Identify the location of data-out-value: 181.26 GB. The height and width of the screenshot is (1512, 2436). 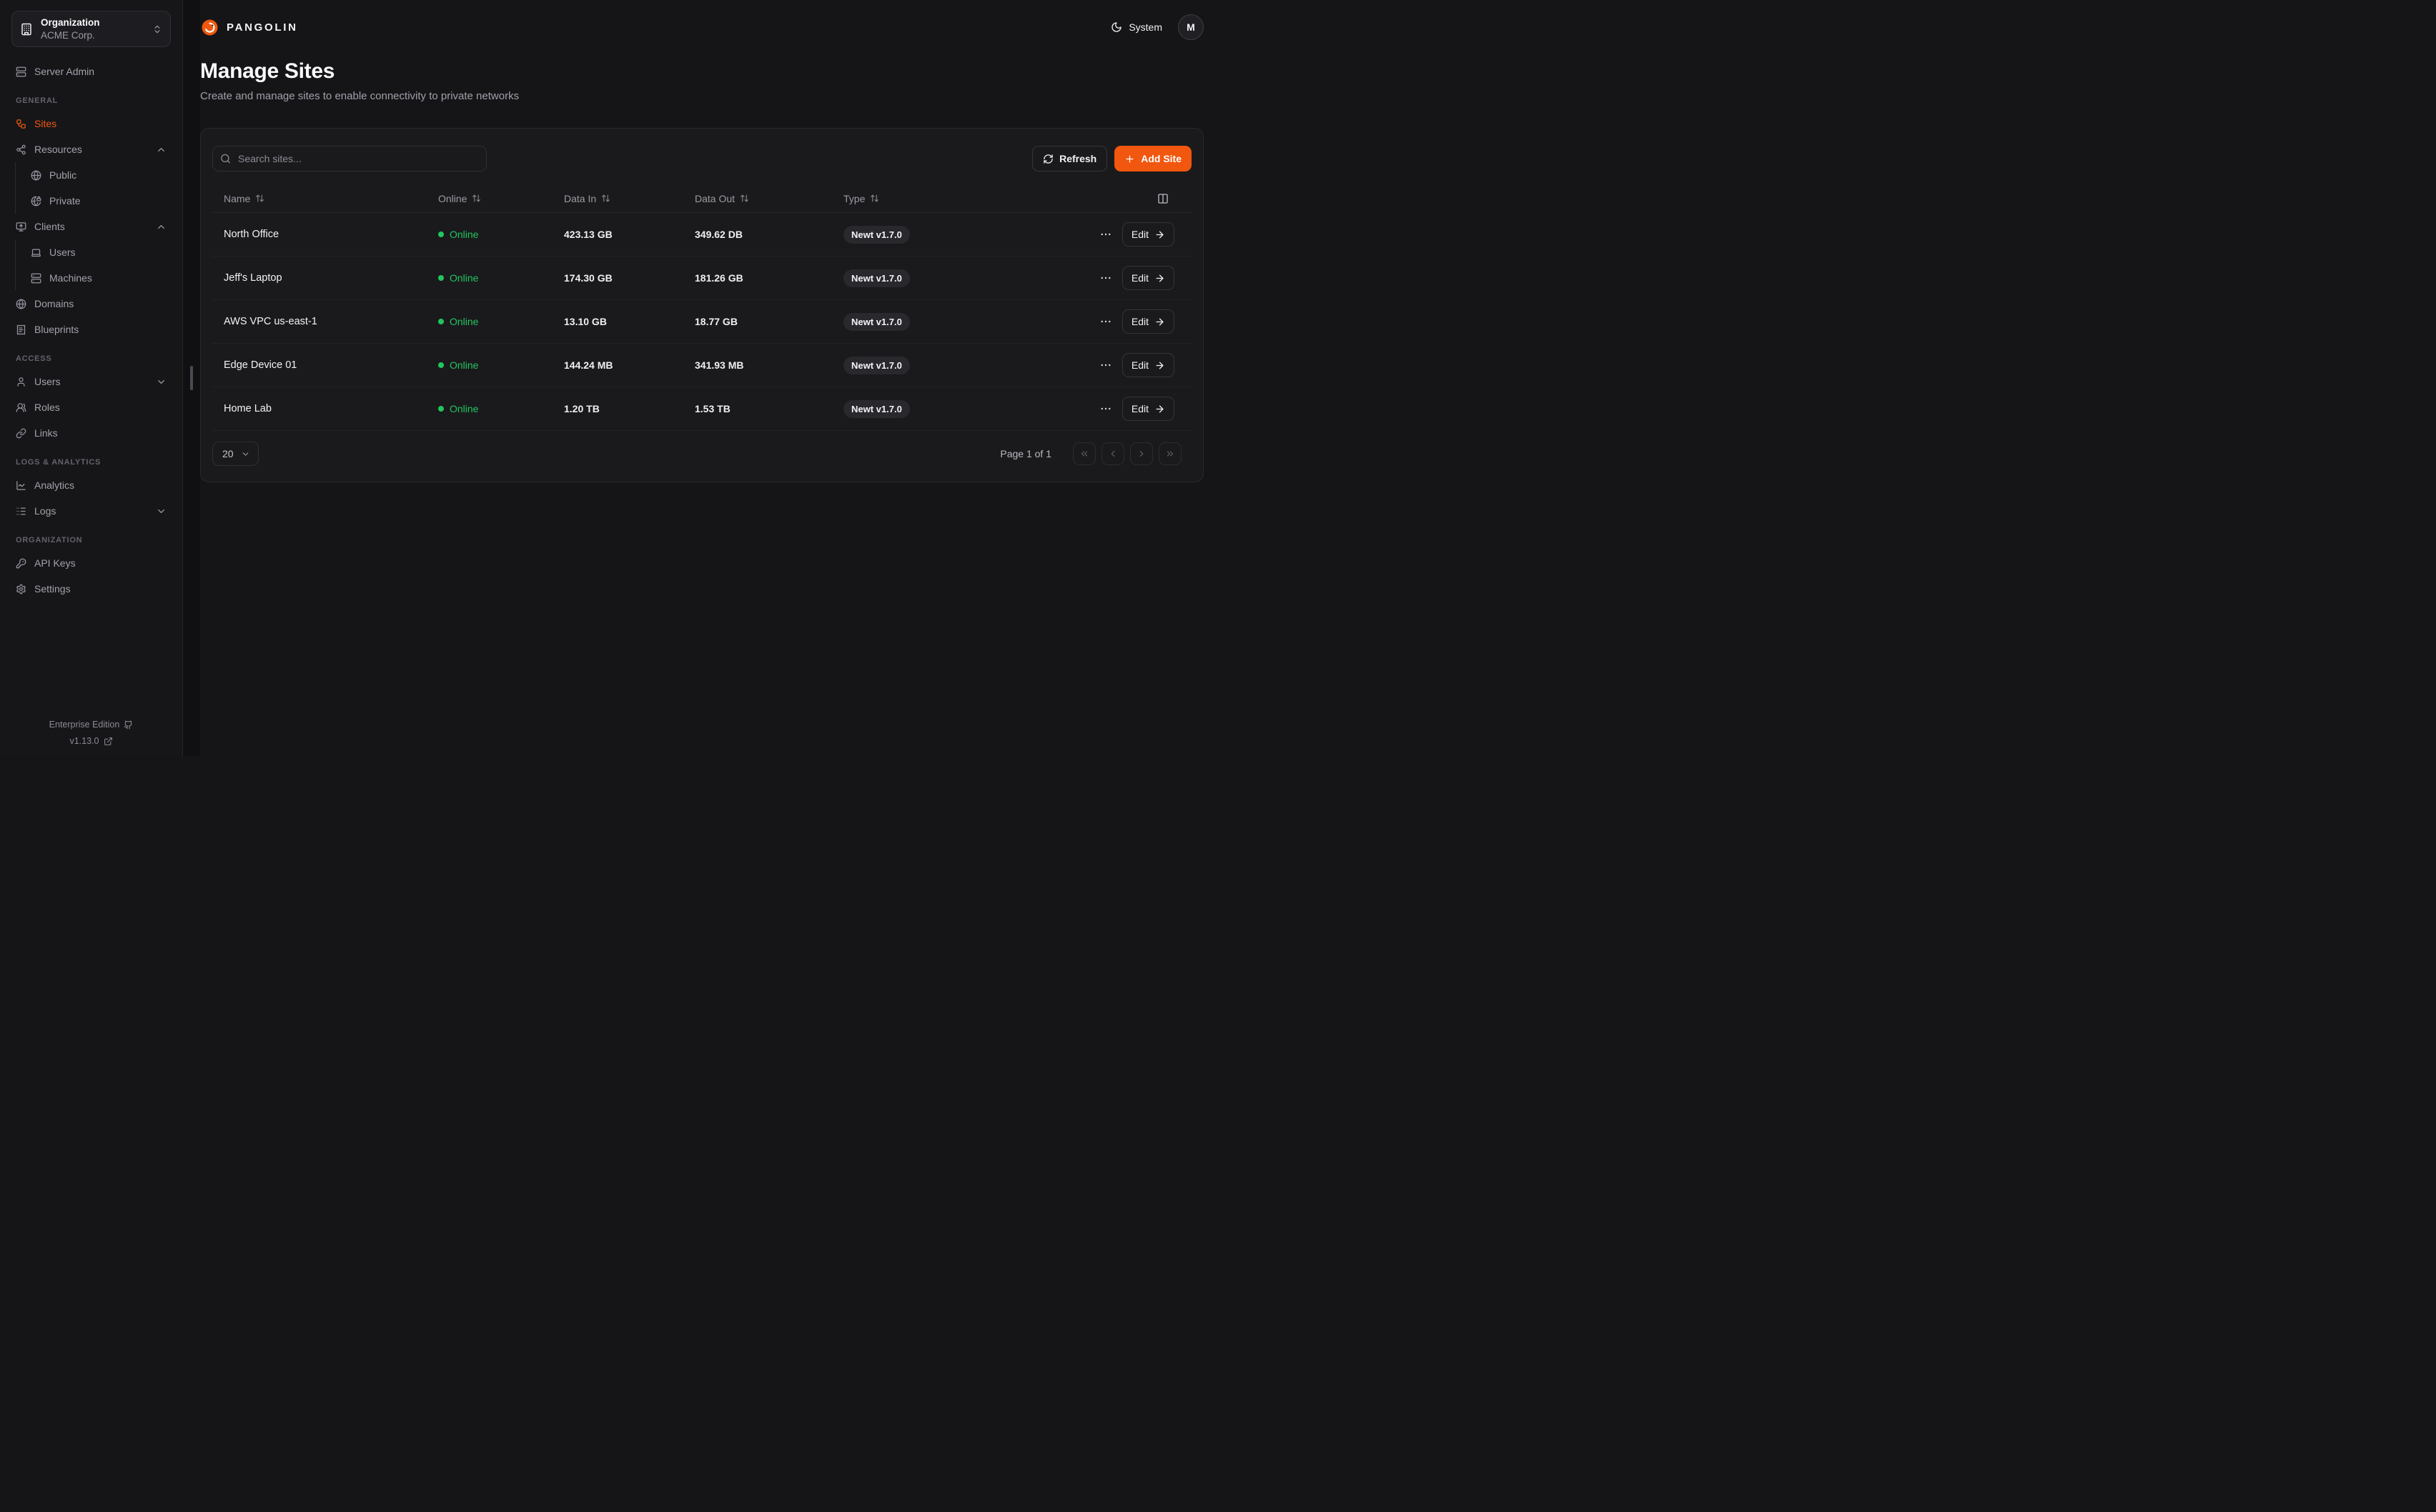
(719, 278).